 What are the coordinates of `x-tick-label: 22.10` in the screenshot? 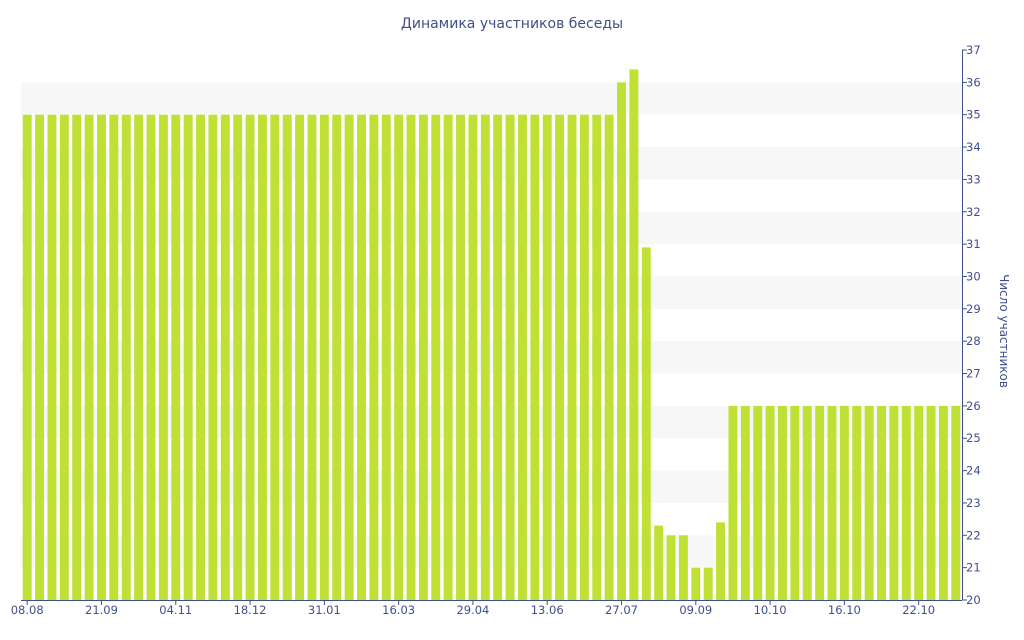 It's located at (918, 610).